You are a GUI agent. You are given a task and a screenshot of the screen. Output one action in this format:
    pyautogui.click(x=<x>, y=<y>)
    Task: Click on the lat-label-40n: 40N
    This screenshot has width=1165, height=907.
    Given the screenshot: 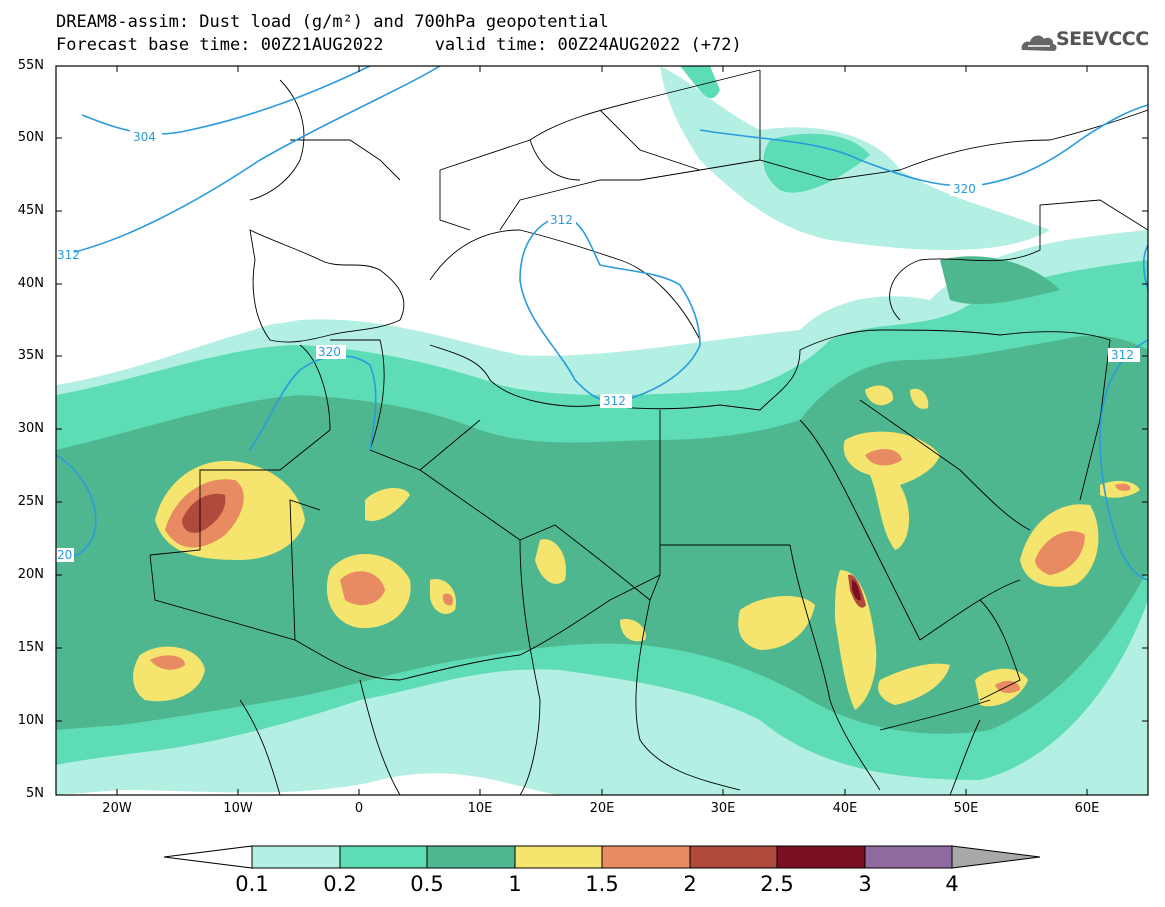 What is the action you would take?
    pyautogui.click(x=30, y=283)
    